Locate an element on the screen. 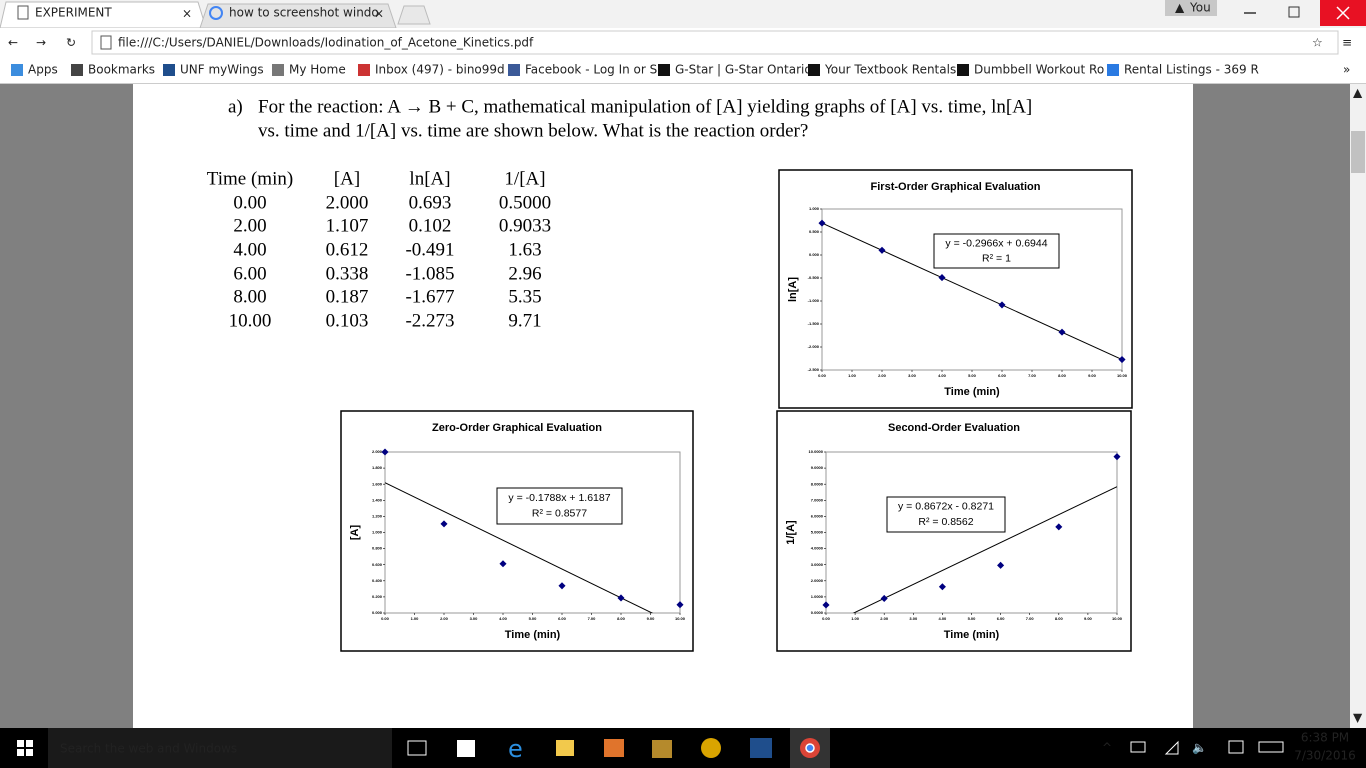 This screenshot has height=768, width=1366. clock-date: 7/30/2016 is located at coordinates (1325, 756).